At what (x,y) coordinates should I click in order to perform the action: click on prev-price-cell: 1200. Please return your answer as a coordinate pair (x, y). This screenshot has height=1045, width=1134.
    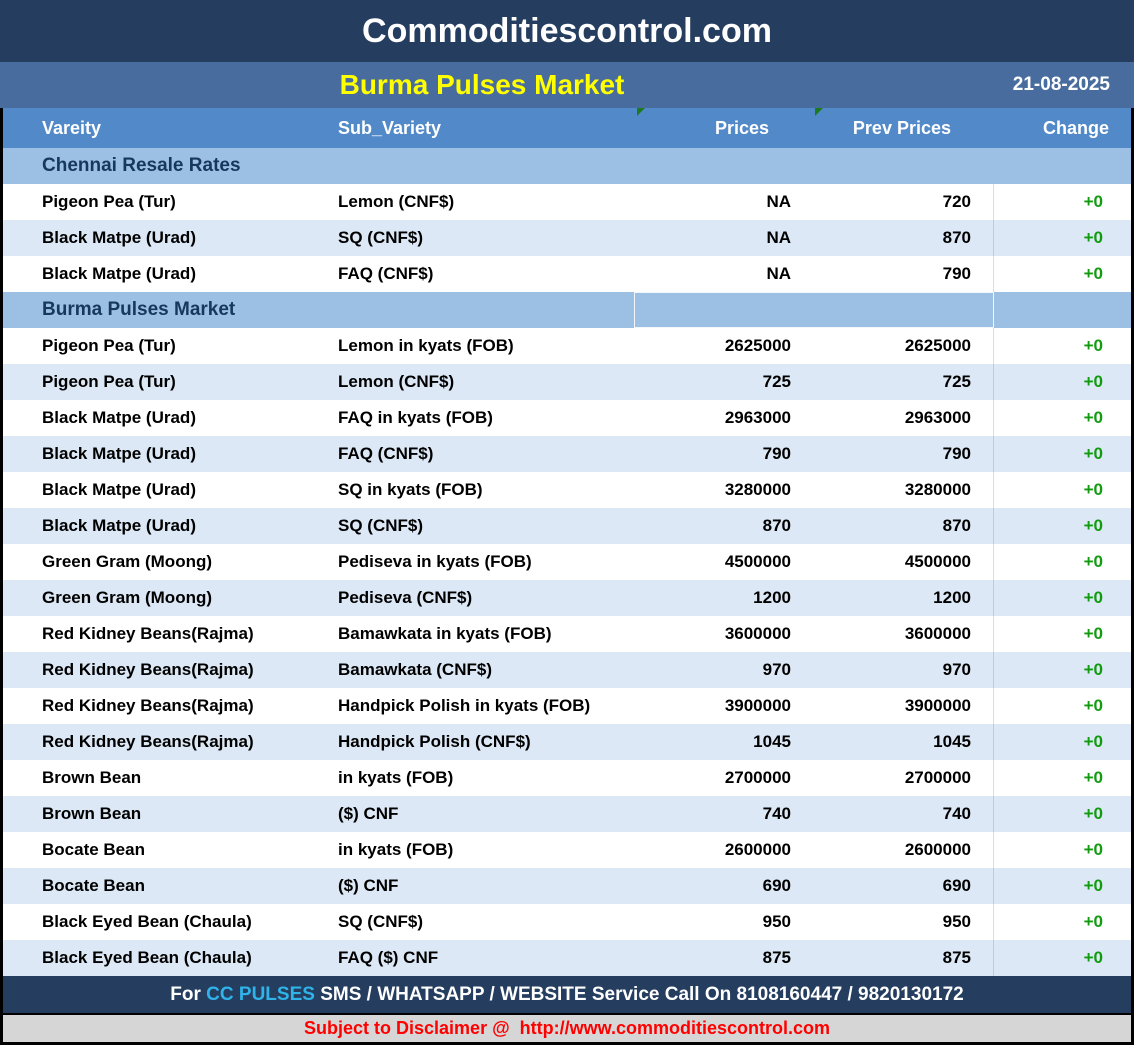
    Looking at the image, I should click on (952, 597).